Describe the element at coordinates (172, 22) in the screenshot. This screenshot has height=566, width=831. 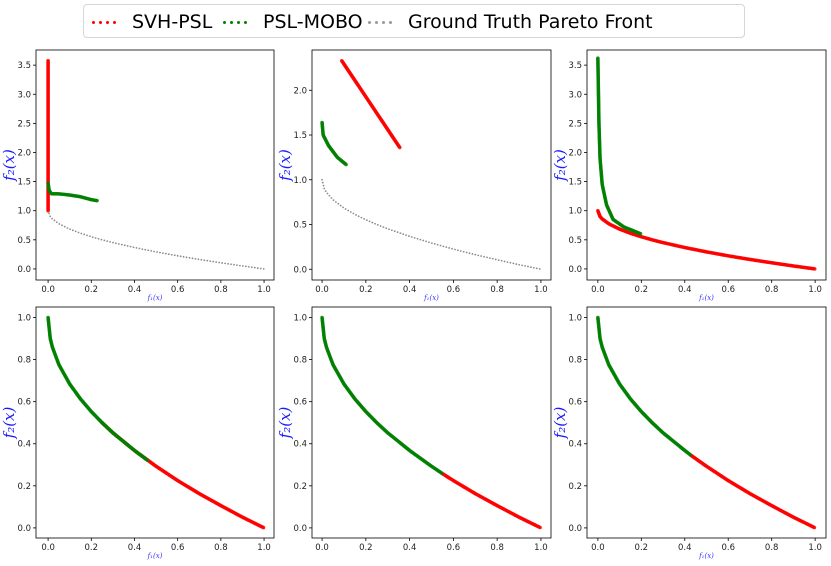
I see `legend-label: SVH-PSL` at that location.